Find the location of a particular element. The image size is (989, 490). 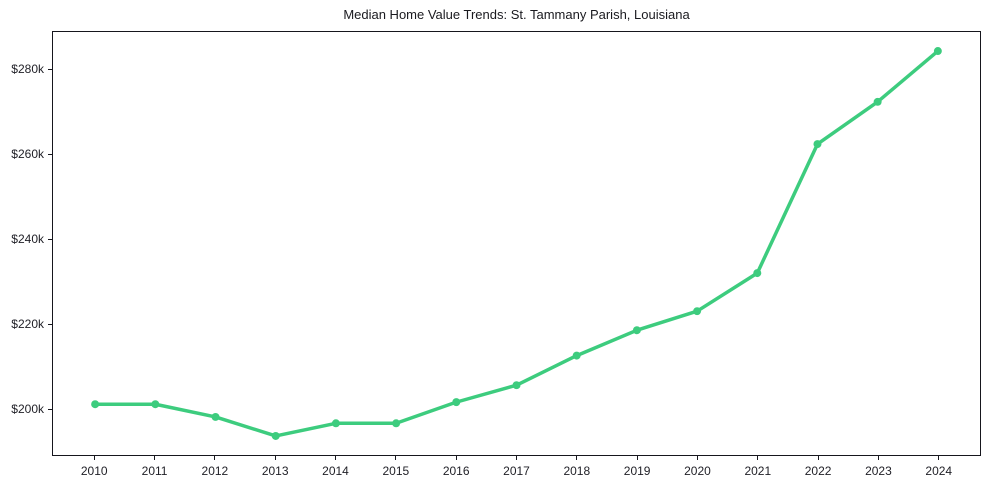

data-point-2013 is located at coordinates (275, 435).